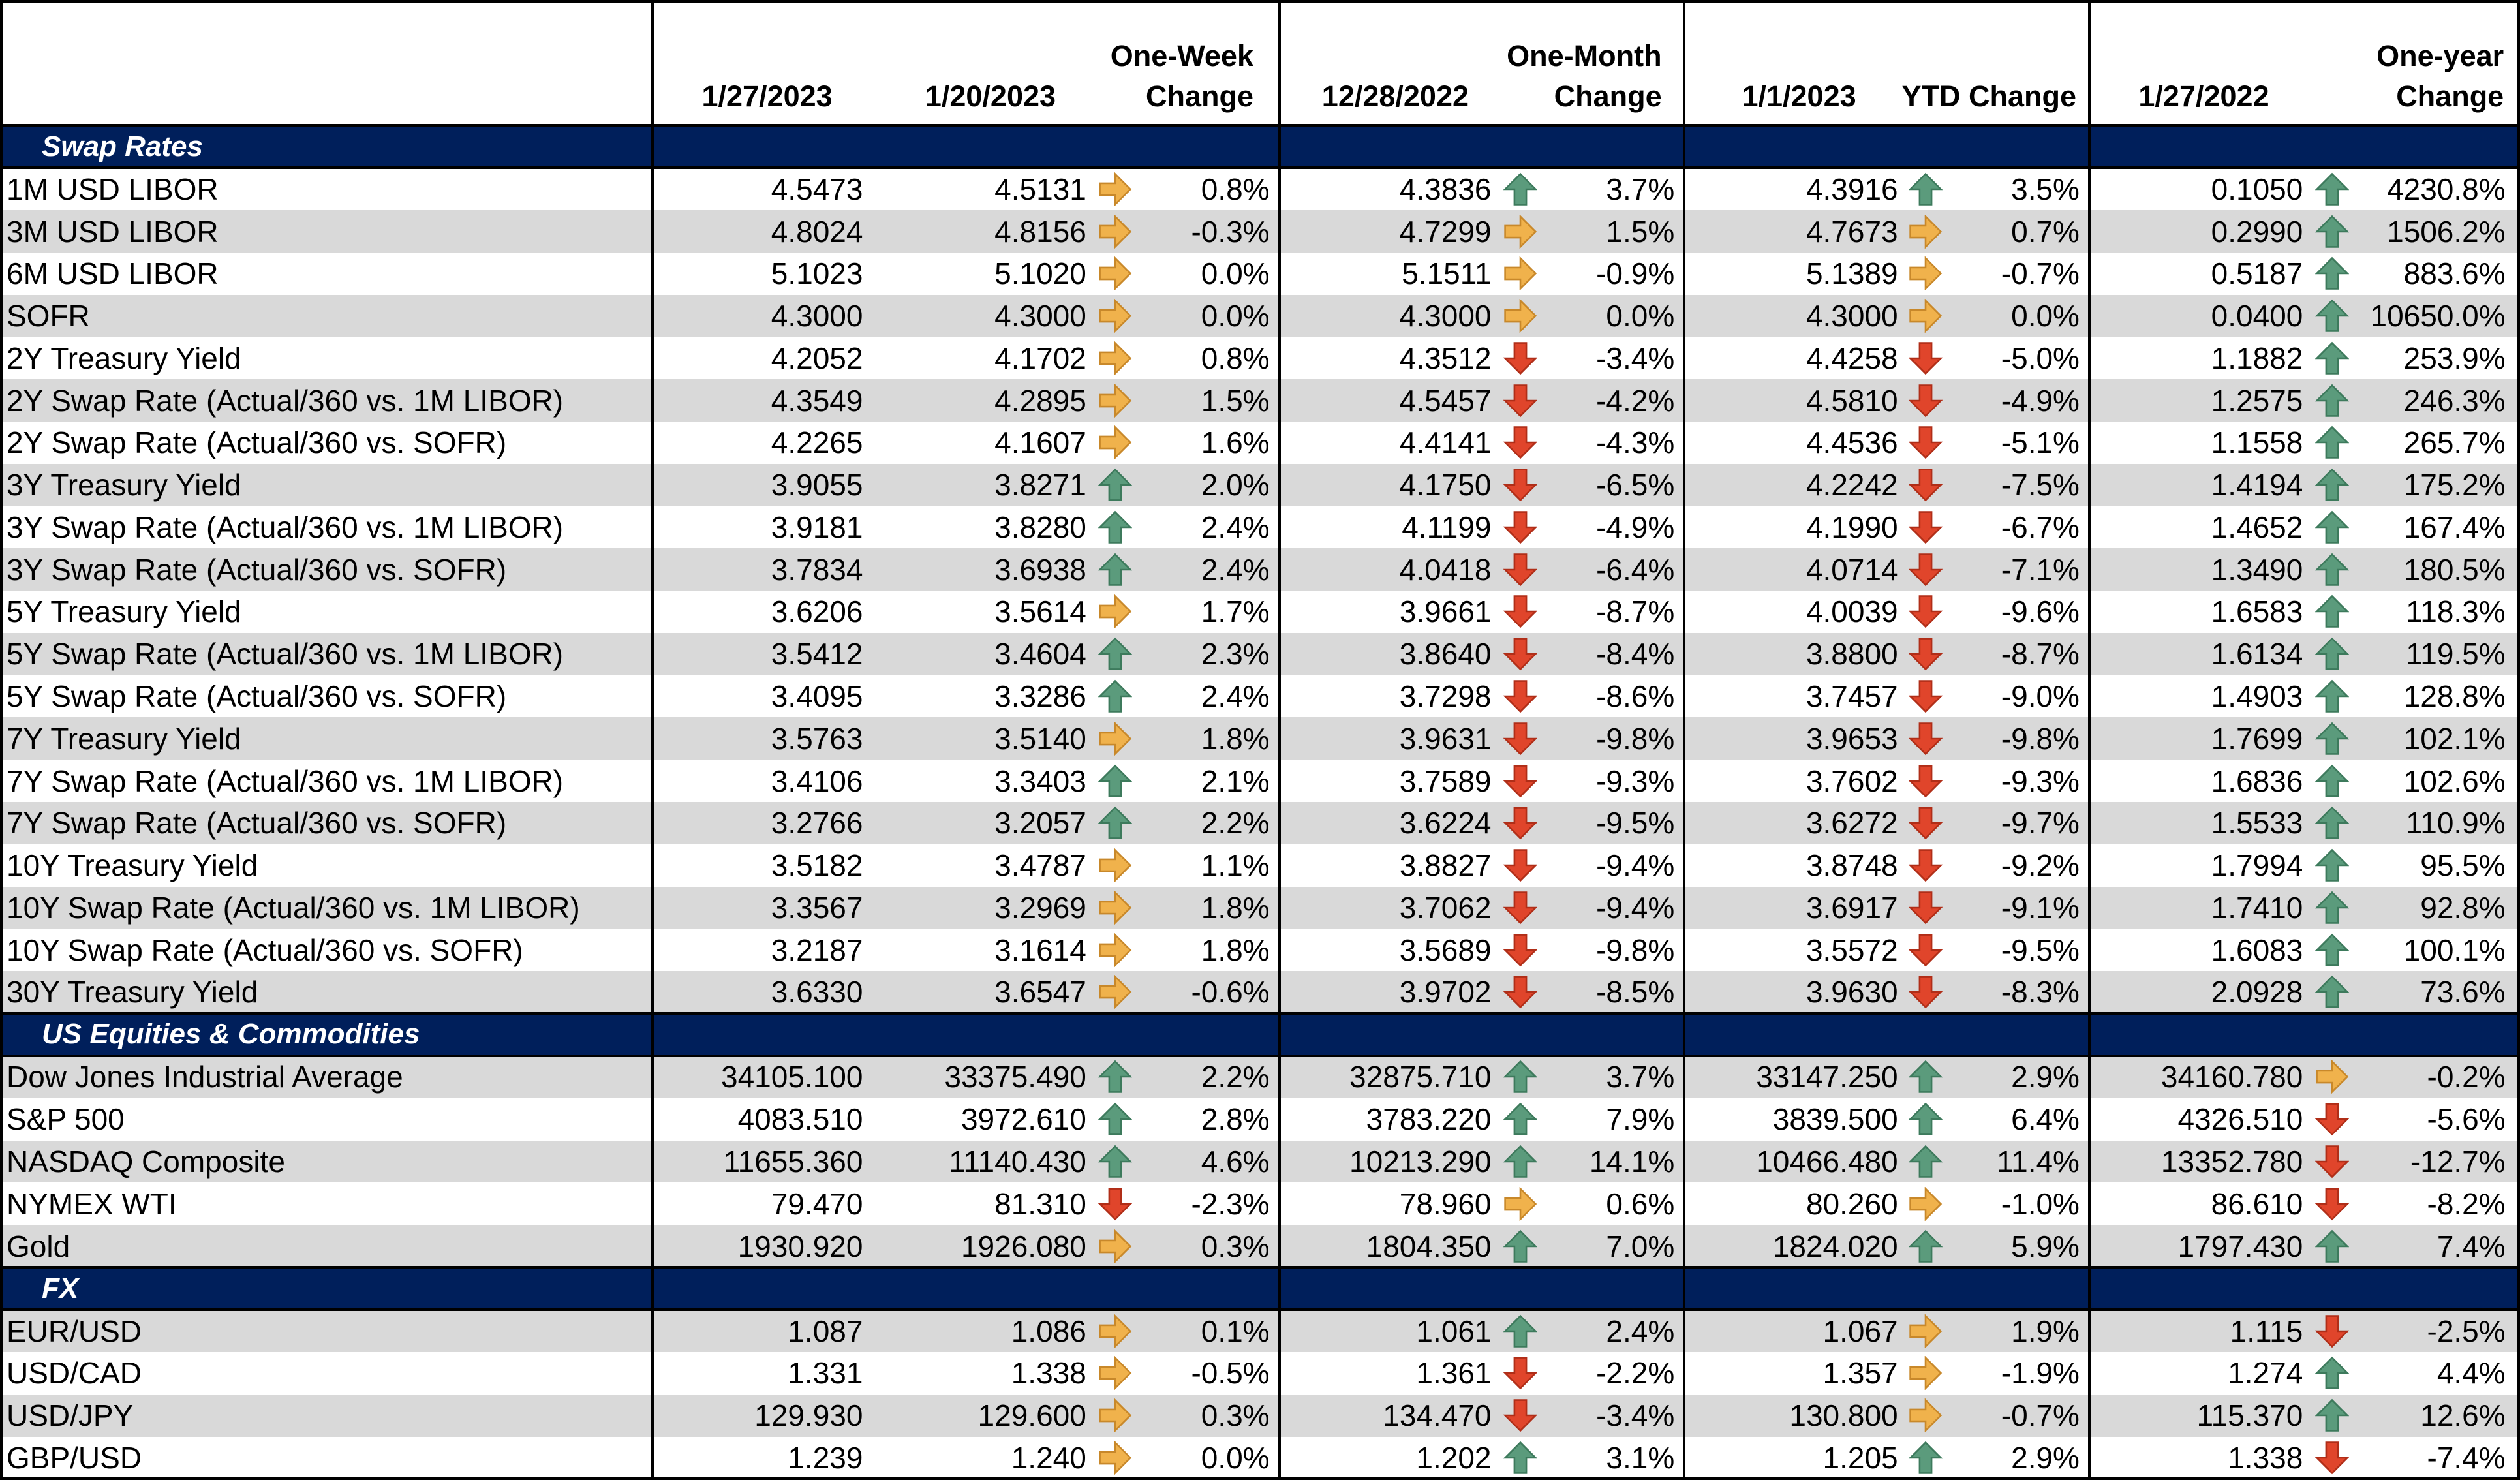 This screenshot has height=1480, width=2520. I want to click on rate-value: 4.8024, so click(817, 231).